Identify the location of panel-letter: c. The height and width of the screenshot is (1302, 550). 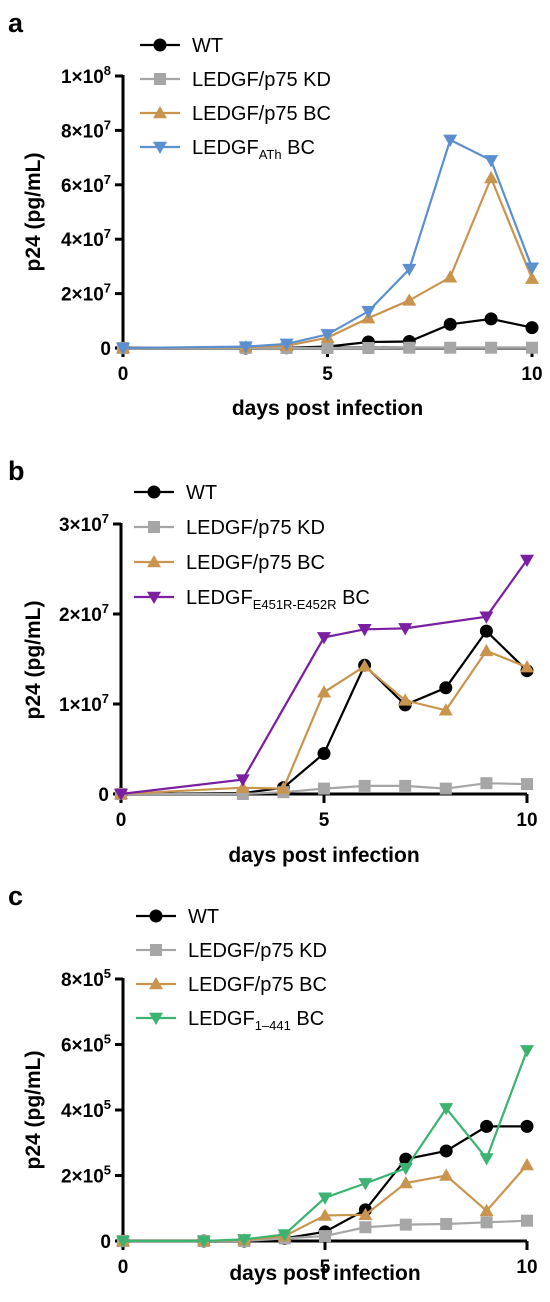
(15, 896).